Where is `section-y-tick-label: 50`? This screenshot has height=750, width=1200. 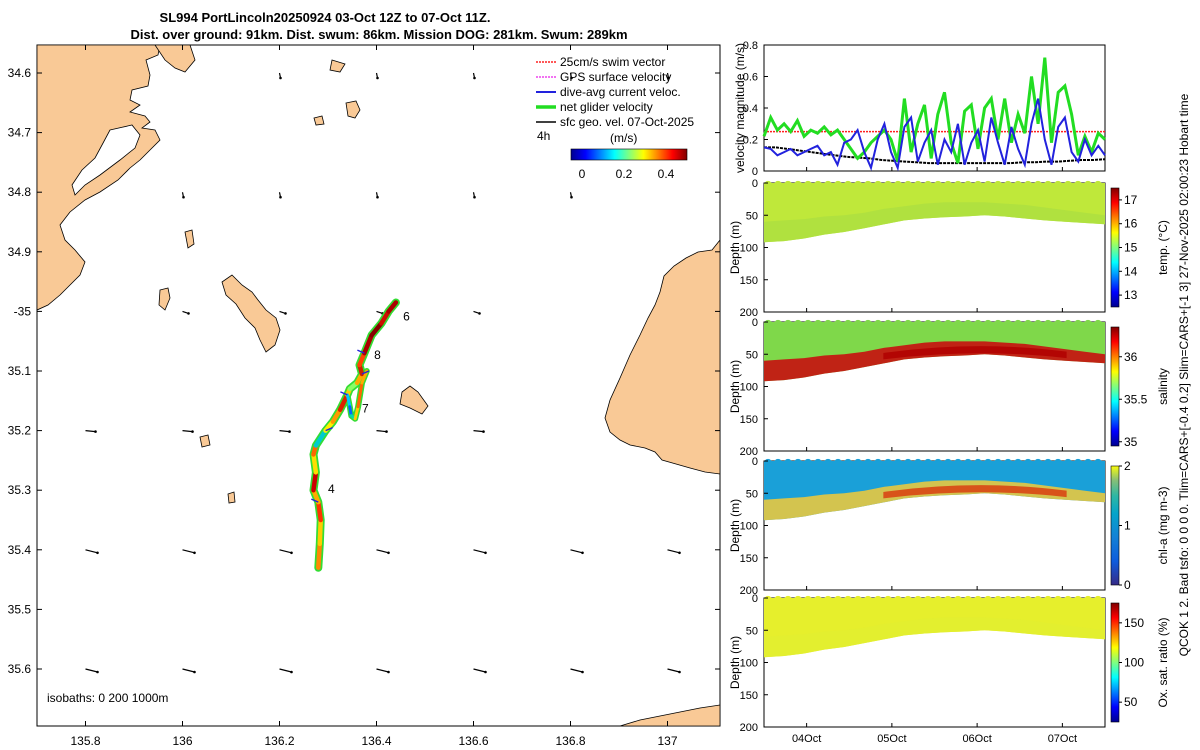
section-y-tick-label: 50 is located at coordinates (752, 631).